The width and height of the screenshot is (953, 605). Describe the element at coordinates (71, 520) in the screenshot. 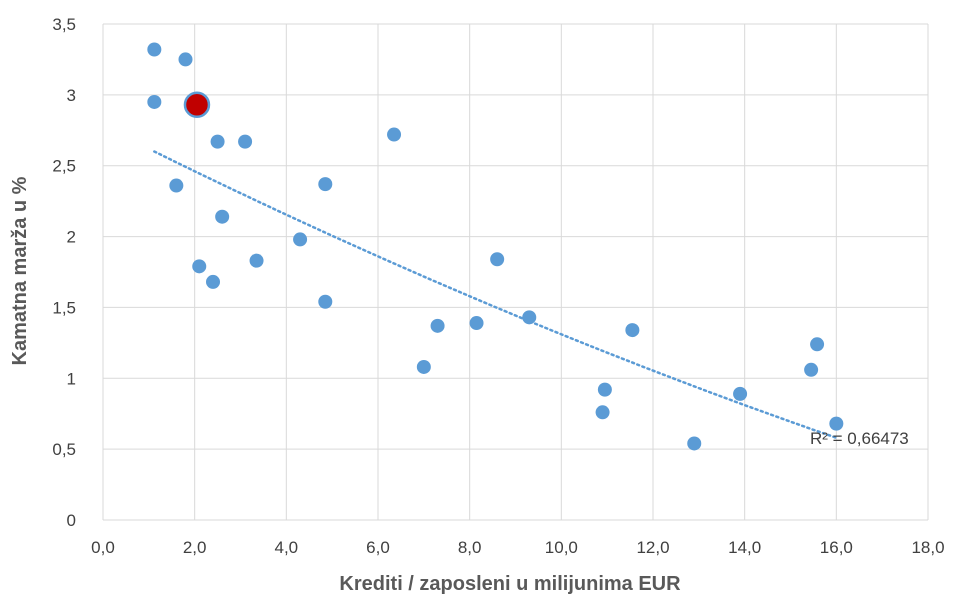

I see `y-tick-label: 0` at that location.